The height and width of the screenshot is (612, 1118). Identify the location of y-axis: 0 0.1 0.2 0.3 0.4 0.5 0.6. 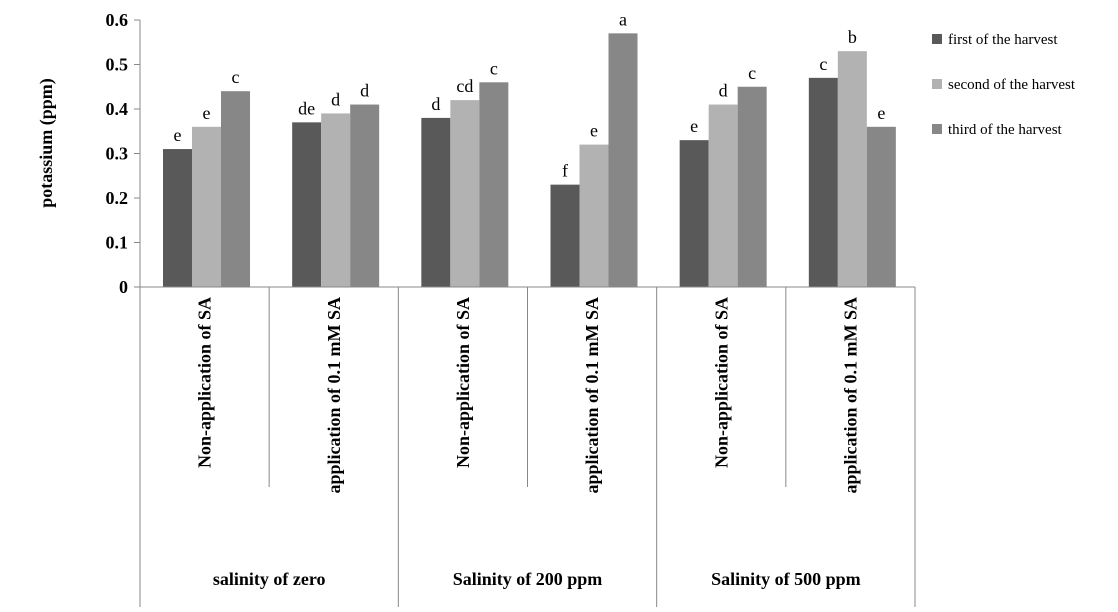
(123, 153).